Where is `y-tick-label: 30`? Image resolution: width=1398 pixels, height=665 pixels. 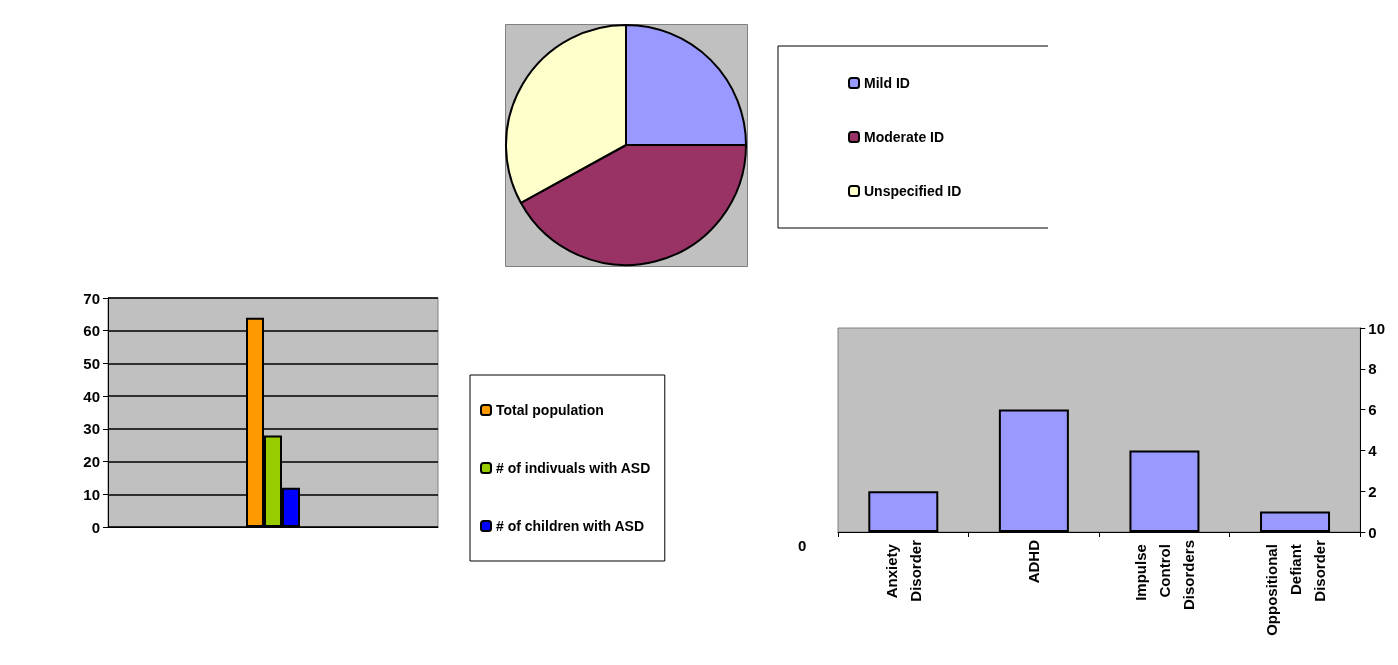
y-tick-label: 30 is located at coordinates (91, 429).